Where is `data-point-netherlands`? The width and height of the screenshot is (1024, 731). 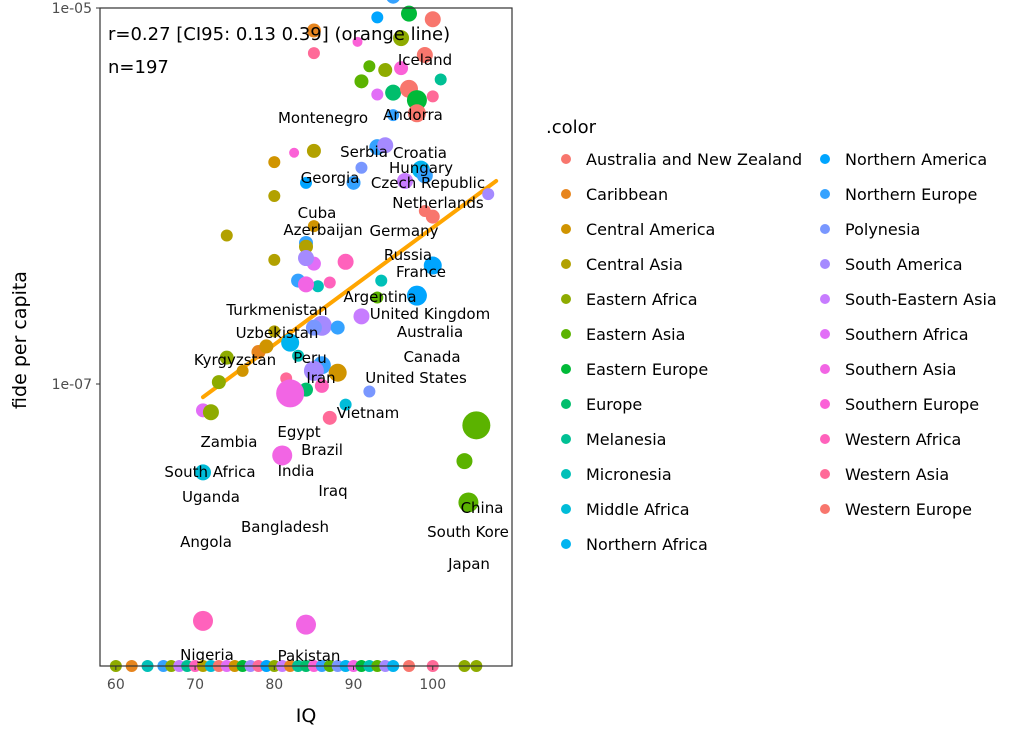
data-point-netherlands is located at coordinates (424, 55).